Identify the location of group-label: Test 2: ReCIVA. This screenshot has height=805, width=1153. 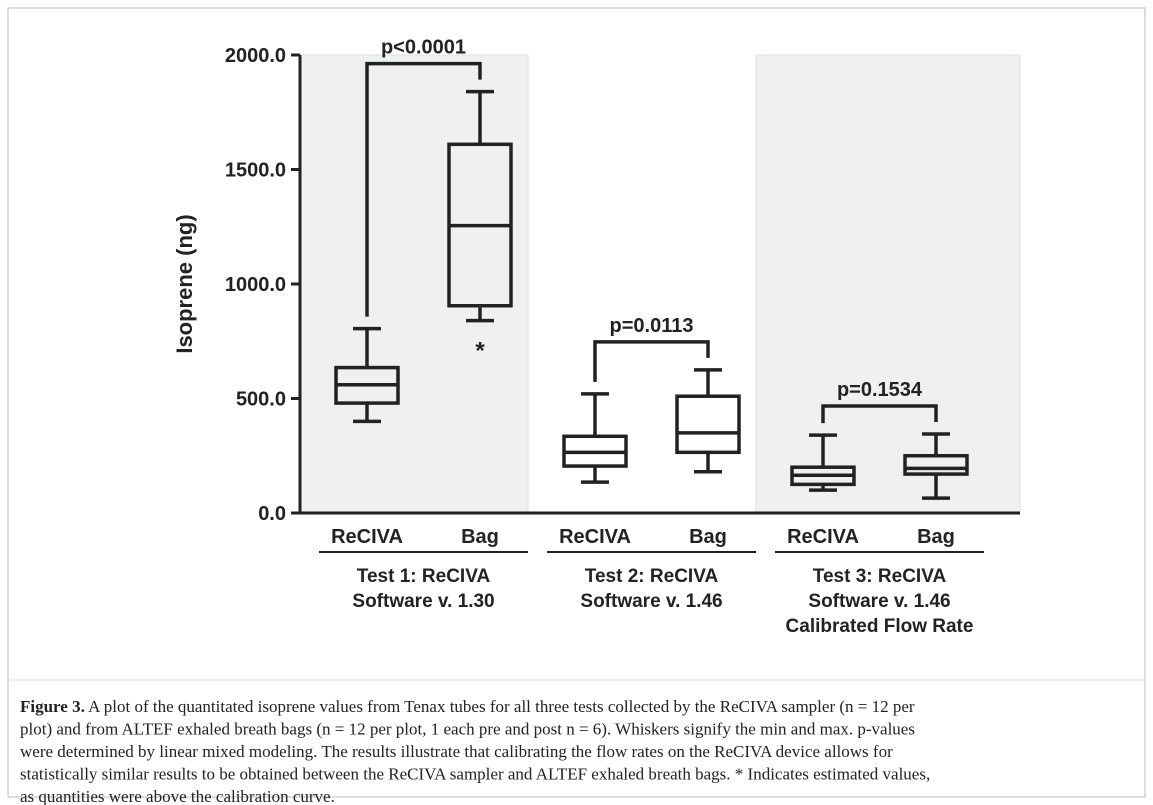
(652, 576).